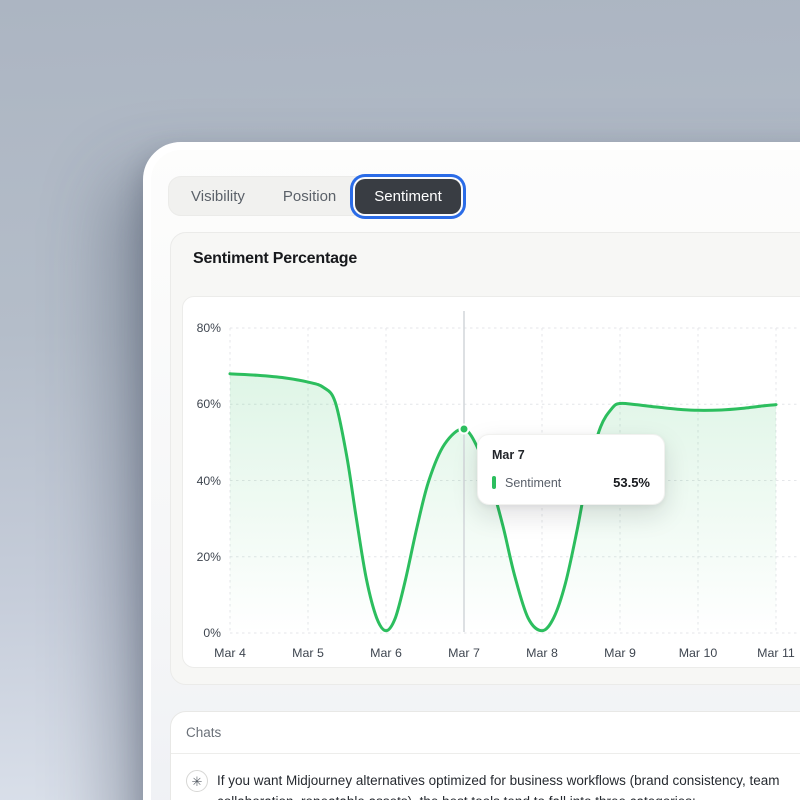  Describe the element at coordinates (208, 480) in the screenshot. I see `y-tick-label: 40%` at that location.